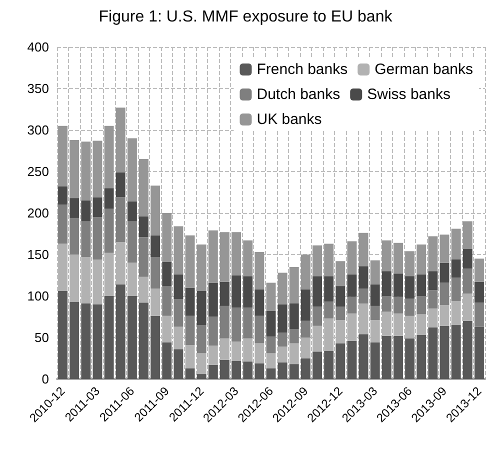  Describe the element at coordinates (38, 213) in the screenshot. I see `y-tick-label: 200` at that location.